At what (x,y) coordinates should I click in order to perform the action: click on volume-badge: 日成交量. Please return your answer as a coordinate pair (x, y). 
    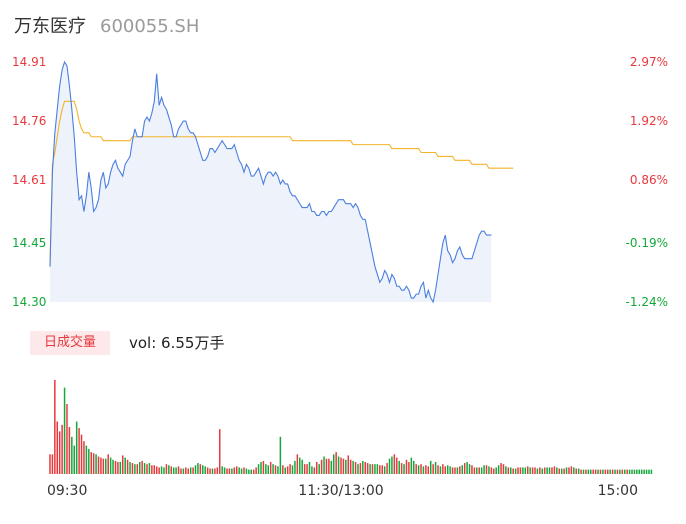
    Looking at the image, I should click on (70, 343).